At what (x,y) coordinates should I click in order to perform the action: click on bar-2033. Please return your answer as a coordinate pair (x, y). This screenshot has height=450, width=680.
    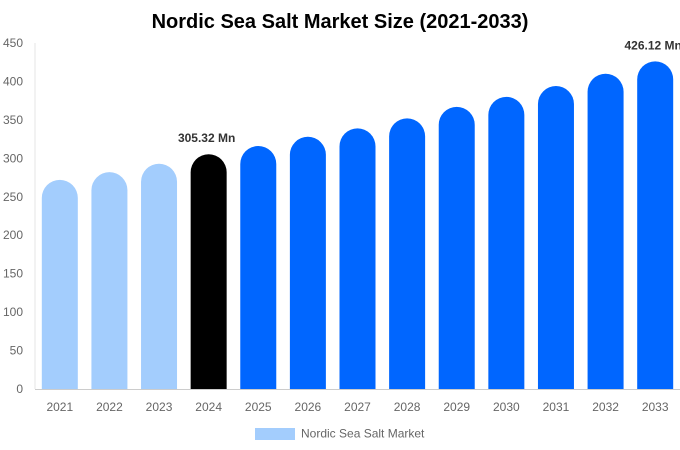
    Looking at the image, I should click on (655, 225).